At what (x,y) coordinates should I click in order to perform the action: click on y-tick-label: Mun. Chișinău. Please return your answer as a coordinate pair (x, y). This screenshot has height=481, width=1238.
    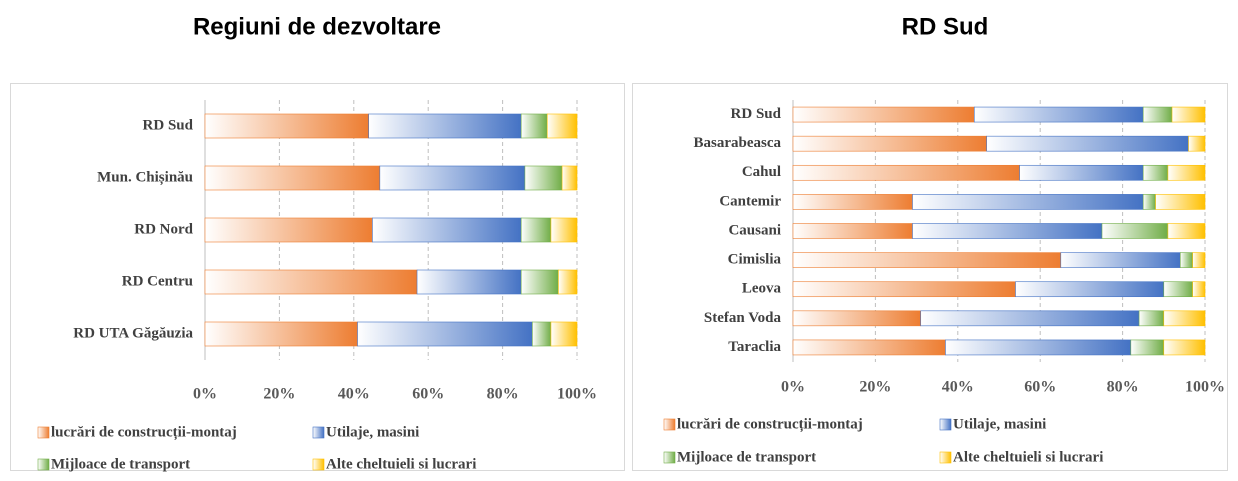
    Looking at the image, I should click on (145, 177).